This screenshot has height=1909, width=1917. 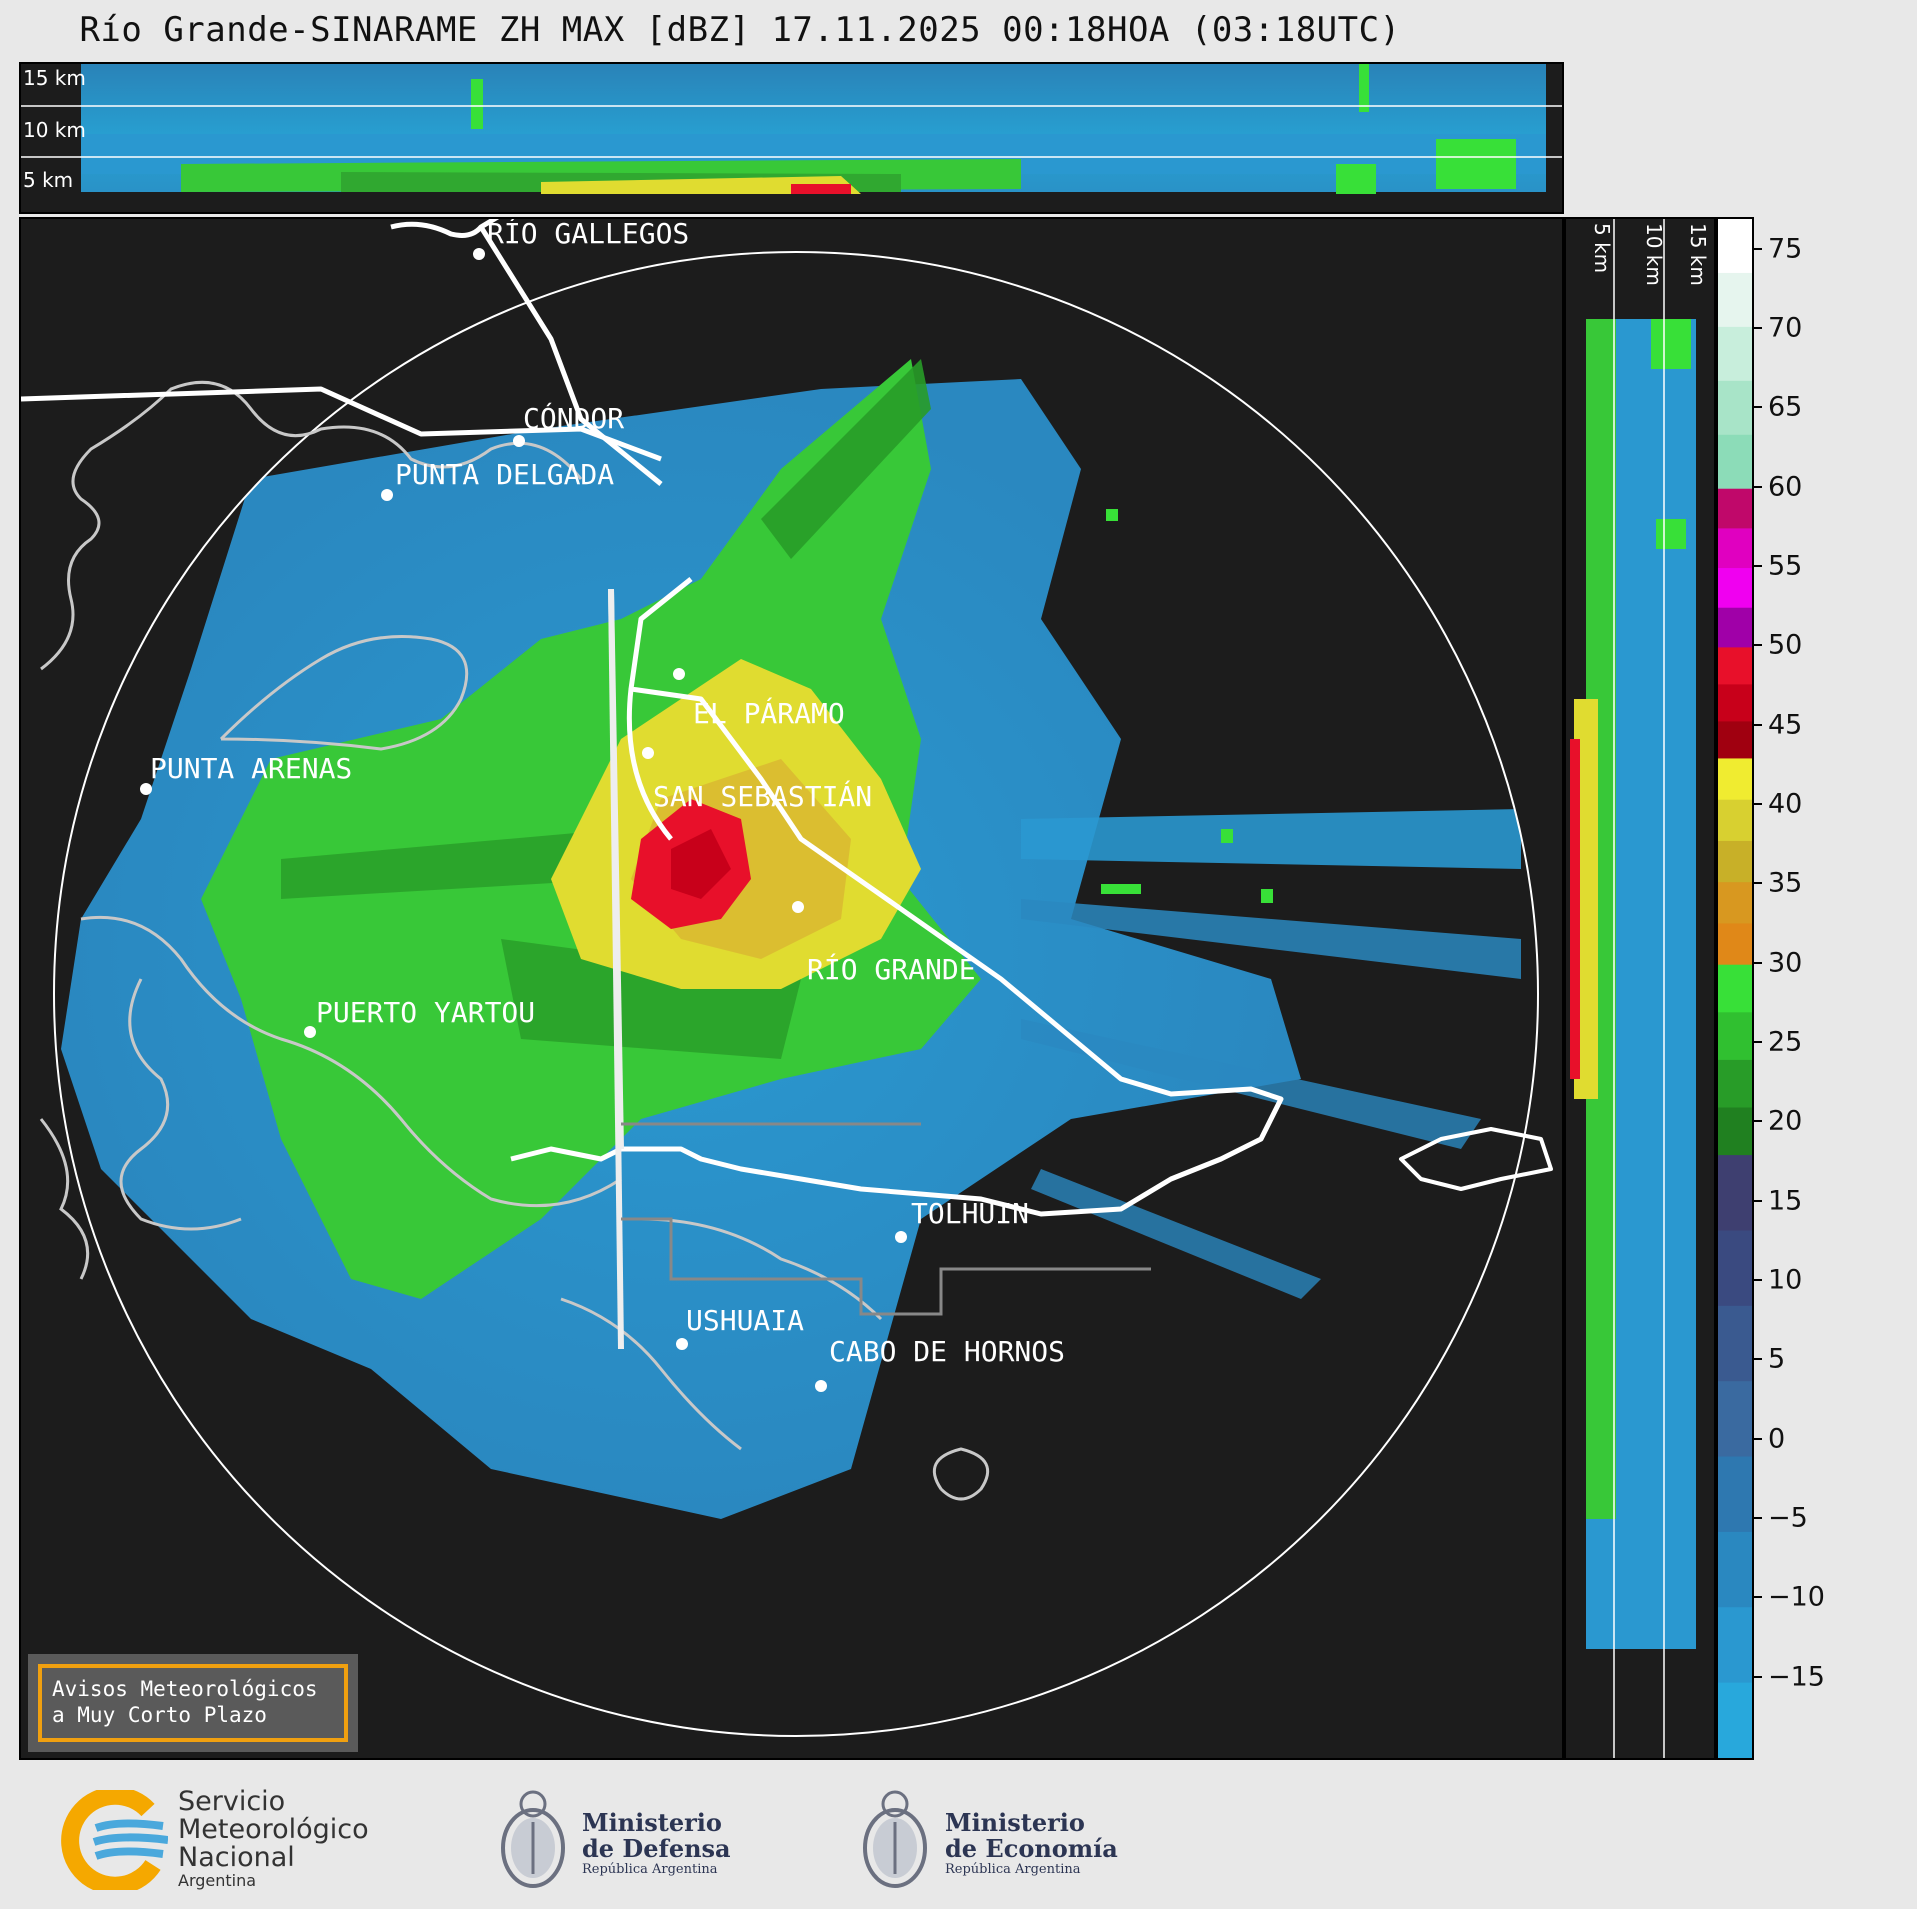 What do you see at coordinates (650, 1869) in the screenshot?
I see `defensa-line-3: República Argentina` at bounding box center [650, 1869].